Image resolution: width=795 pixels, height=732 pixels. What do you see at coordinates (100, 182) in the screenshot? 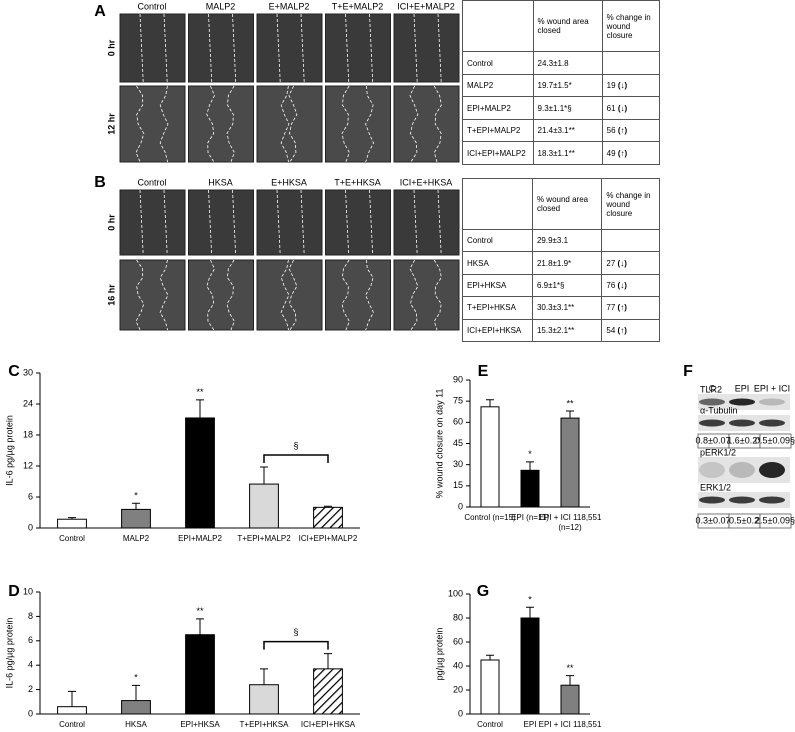
I see `panel-letter: B` at bounding box center [100, 182].